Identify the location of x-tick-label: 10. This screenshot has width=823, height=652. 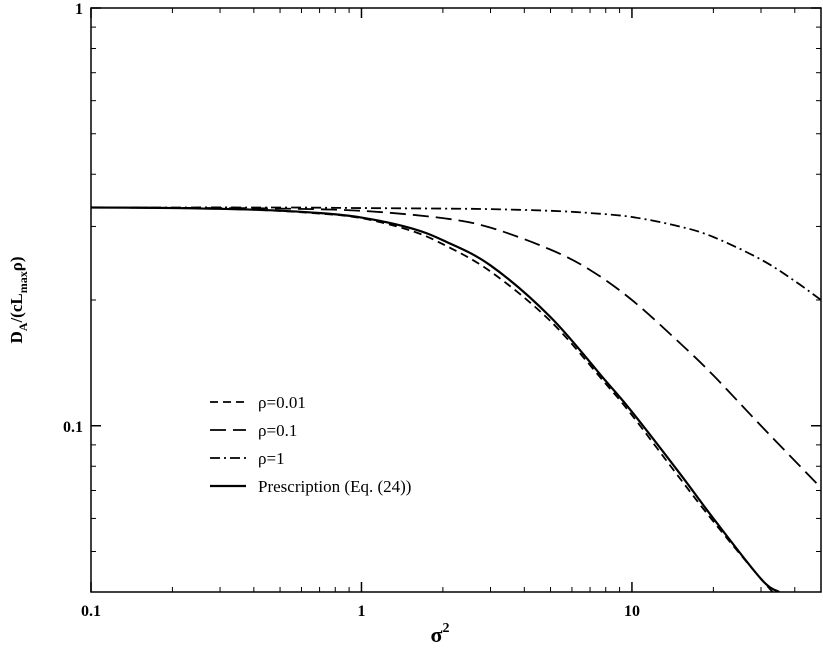
(632, 611).